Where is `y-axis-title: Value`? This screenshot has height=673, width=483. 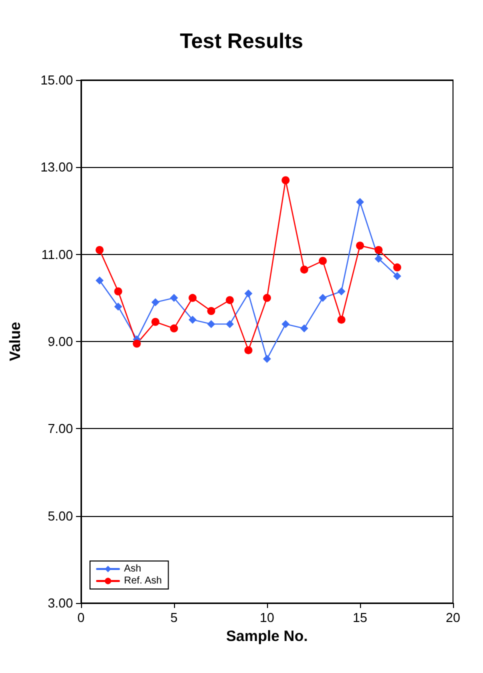
y-axis-title: Value is located at coordinates (15, 342).